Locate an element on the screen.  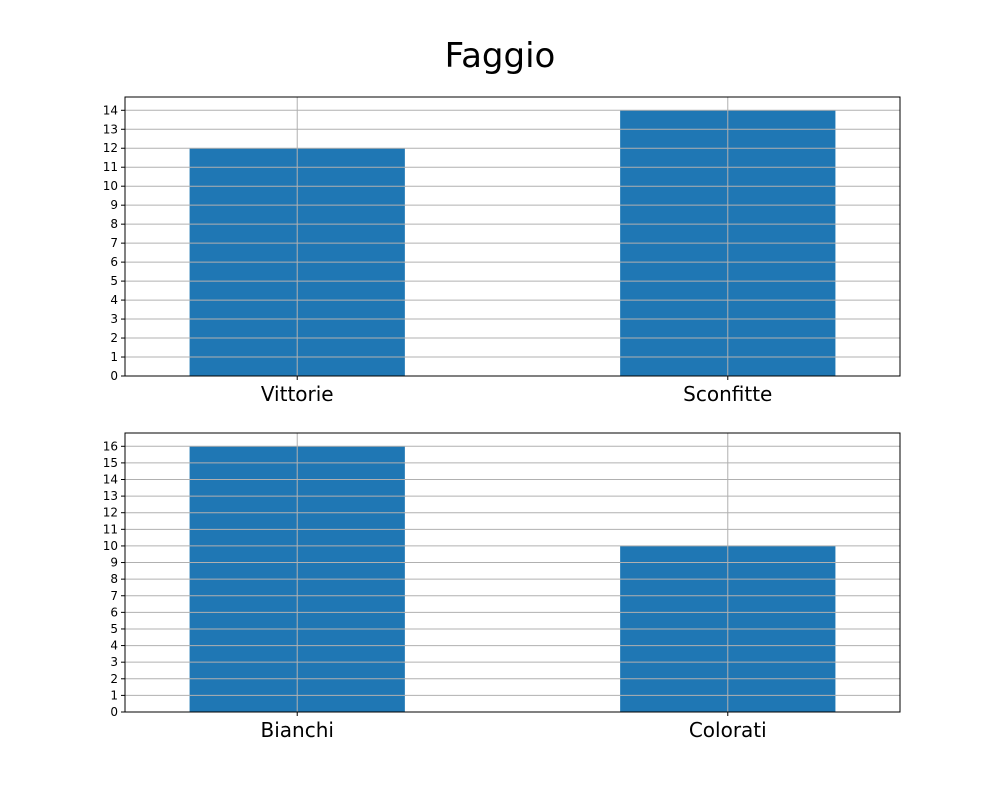
x-tick-label-vittorie: Vittorie is located at coordinates (297, 394).